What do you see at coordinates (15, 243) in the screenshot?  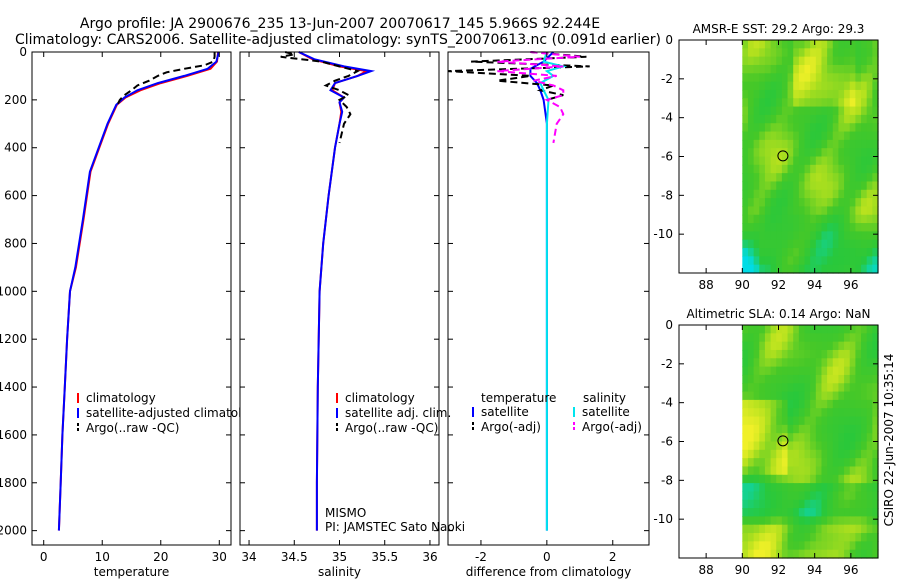 I see `y-tick-label: 800` at bounding box center [15, 243].